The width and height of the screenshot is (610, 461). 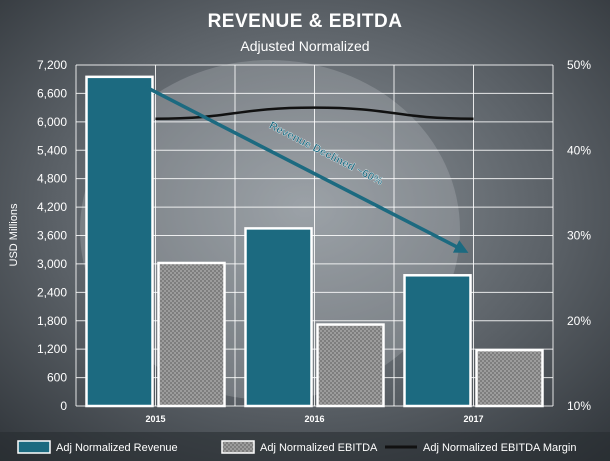 I want to click on x-axis-ticks: 2015 2016 2017, so click(x=314, y=419).